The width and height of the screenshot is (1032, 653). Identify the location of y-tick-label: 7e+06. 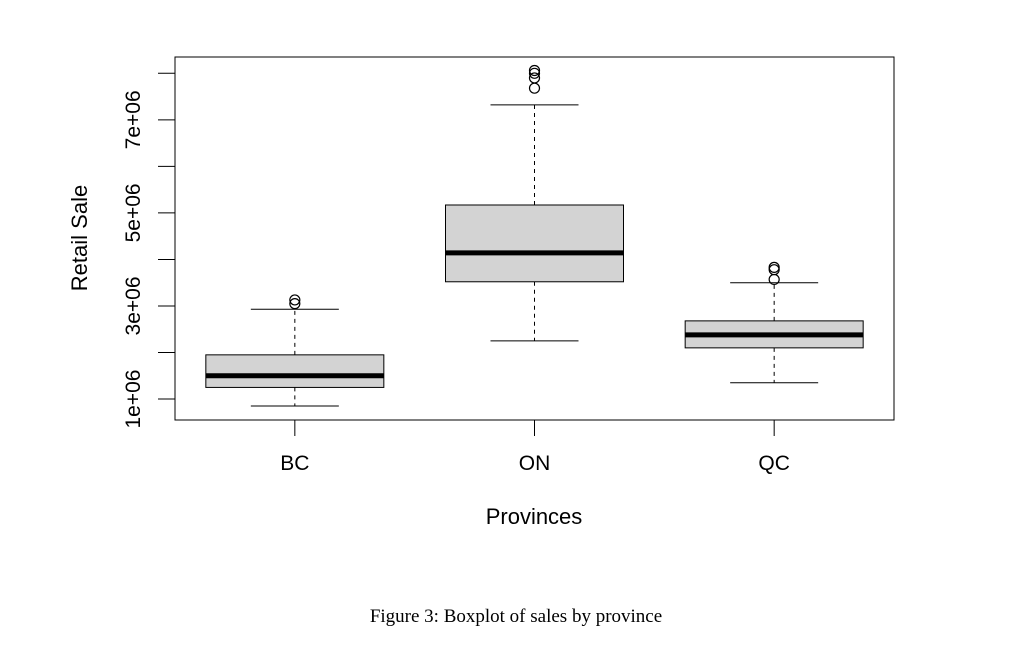
(133, 119).